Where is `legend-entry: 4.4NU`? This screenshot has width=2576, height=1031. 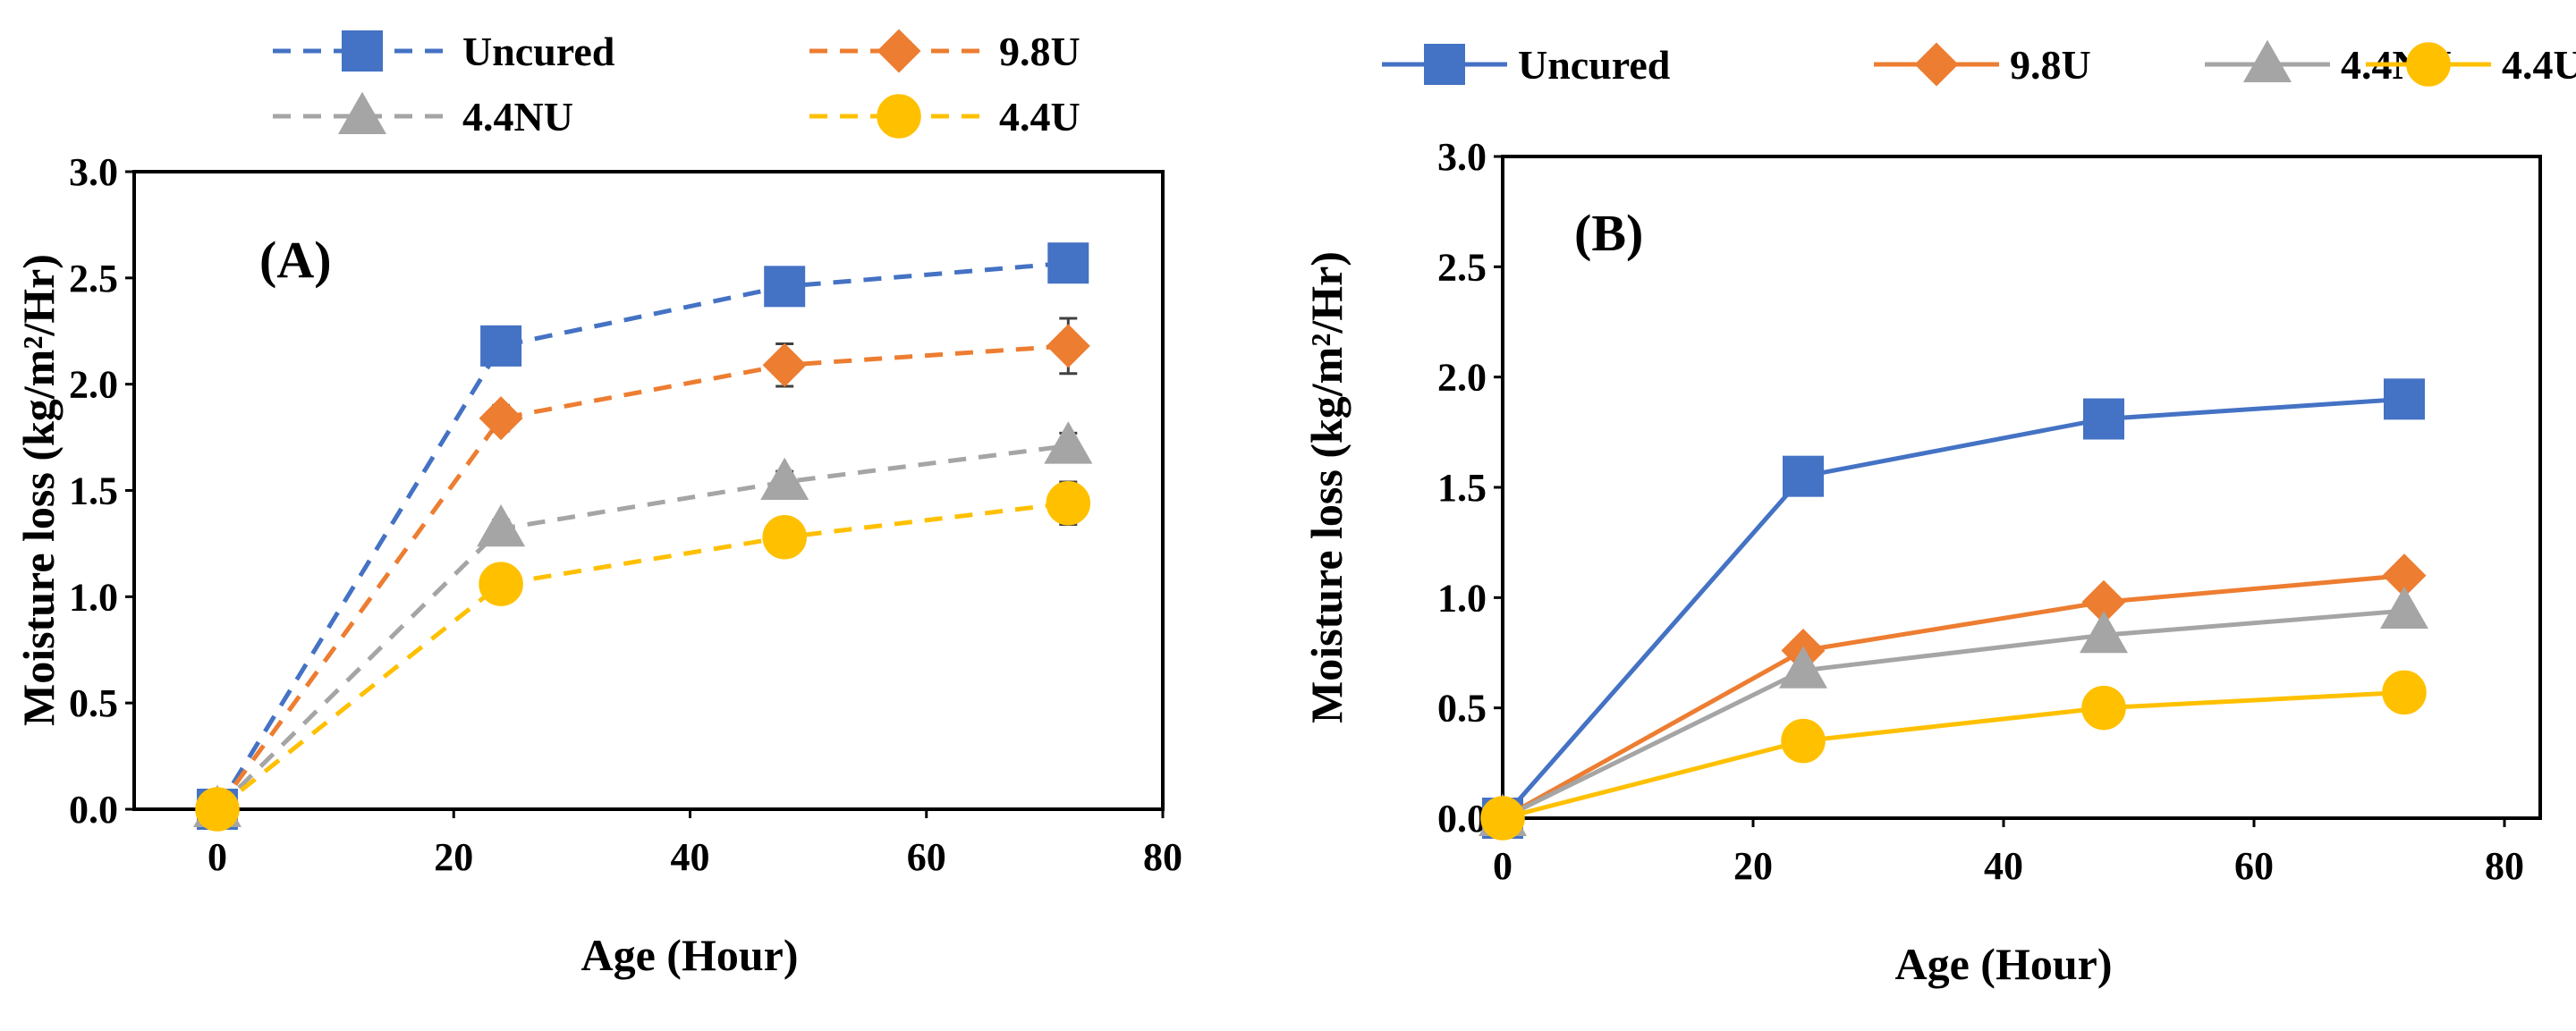
legend-entry: 4.4NU is located at coordinates (423, 115).